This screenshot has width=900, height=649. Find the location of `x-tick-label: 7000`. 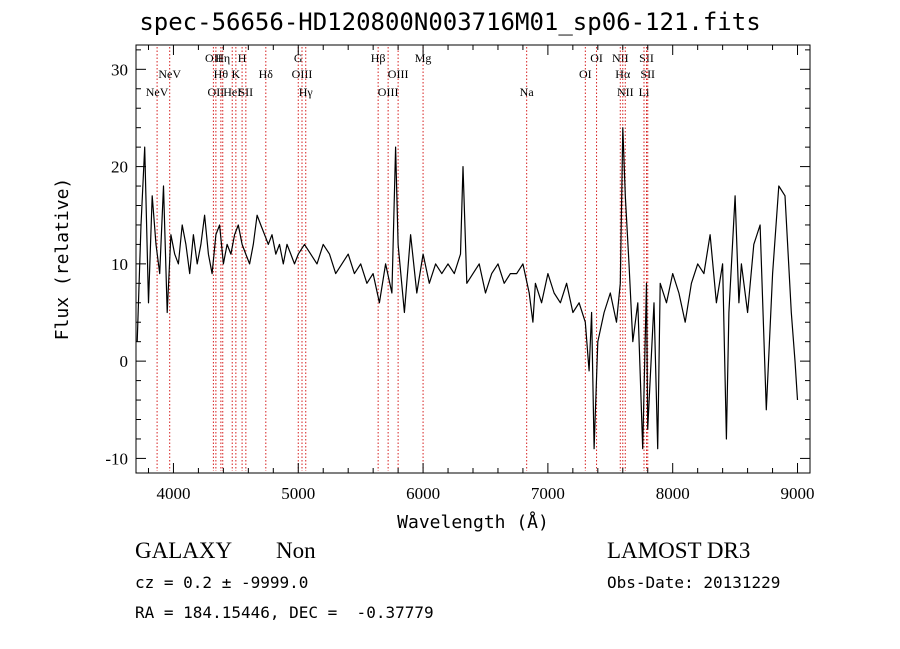

x-tick-label: 7000 is located at coordinates (548, 493).